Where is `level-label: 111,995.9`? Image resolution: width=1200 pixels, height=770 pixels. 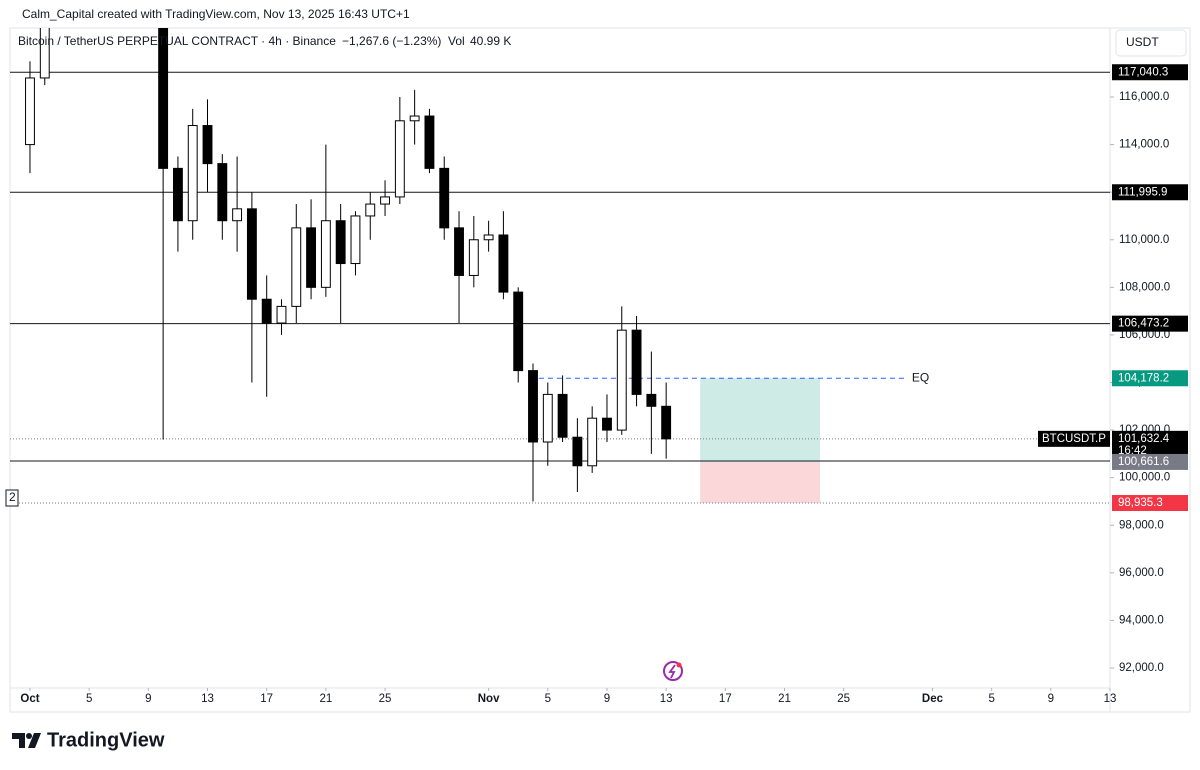 level-label: 111,995.9 is located at coordinates (1142, 192).